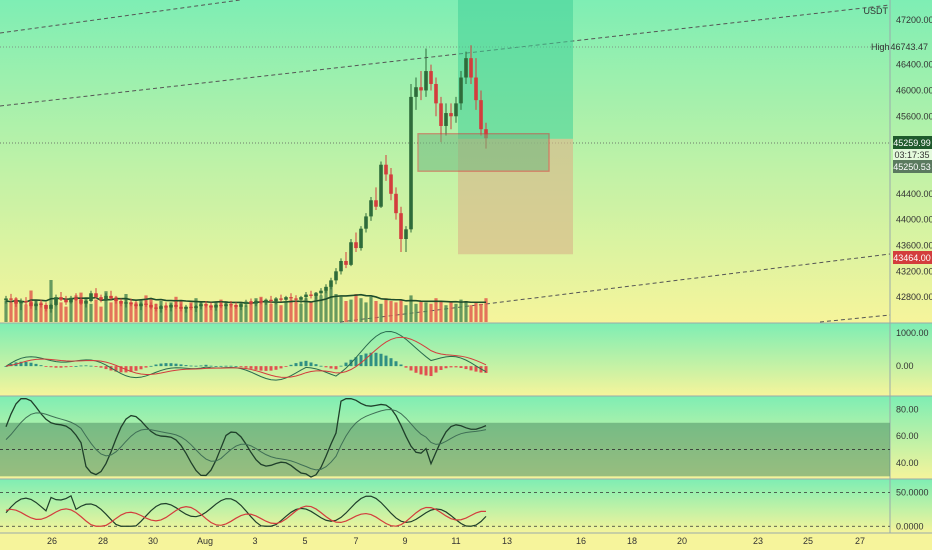  I want to click on time-axis-tick: 11, so click(455, 541).